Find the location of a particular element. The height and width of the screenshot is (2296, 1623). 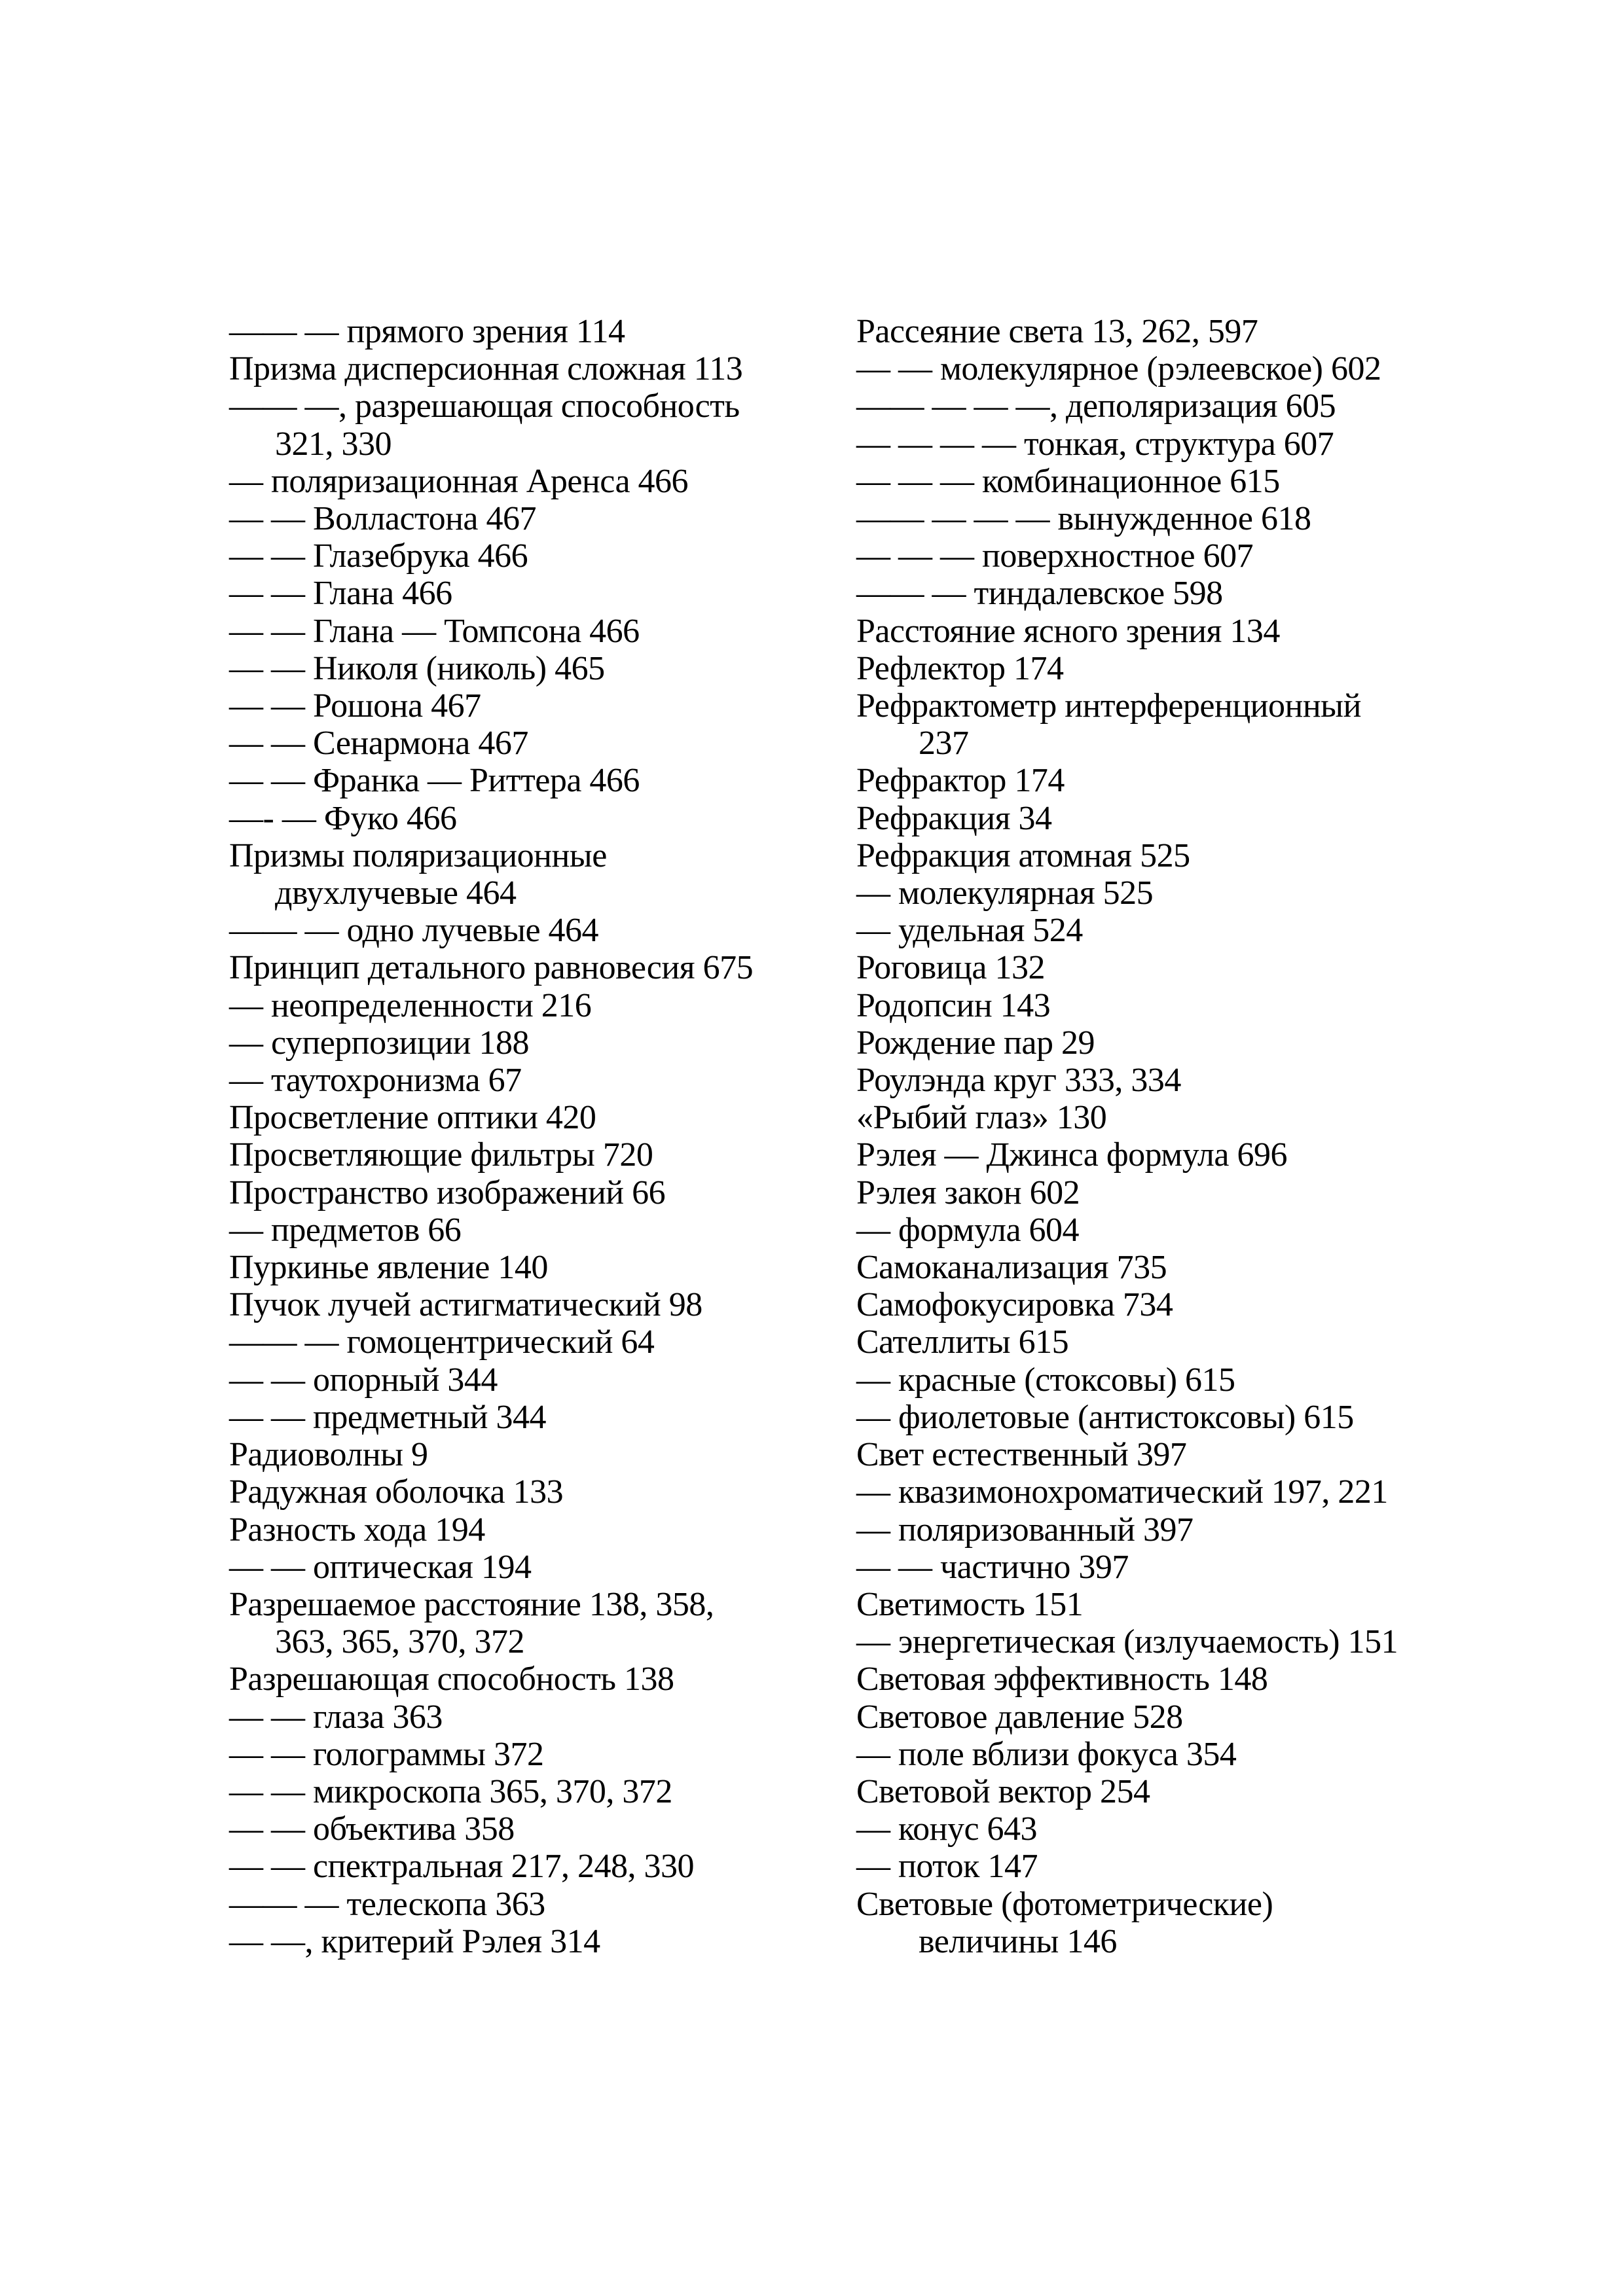

index-entry-line: — удельная 524 is located at coordinates (969, 931).